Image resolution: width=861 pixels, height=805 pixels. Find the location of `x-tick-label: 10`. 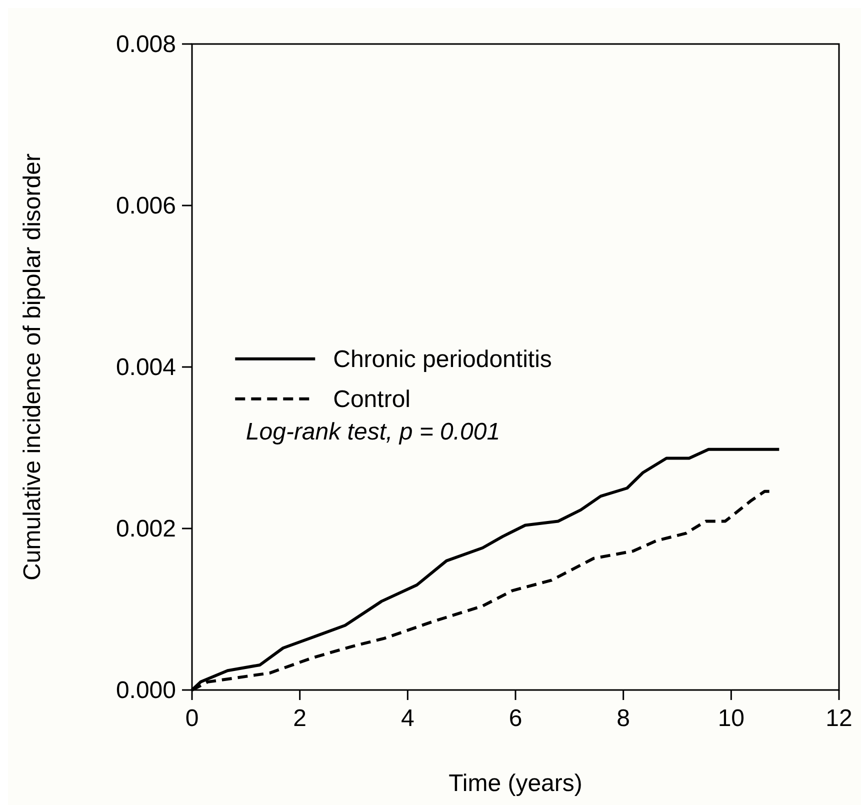

x-tick-label: 10 is located at coordinates (731, 718).